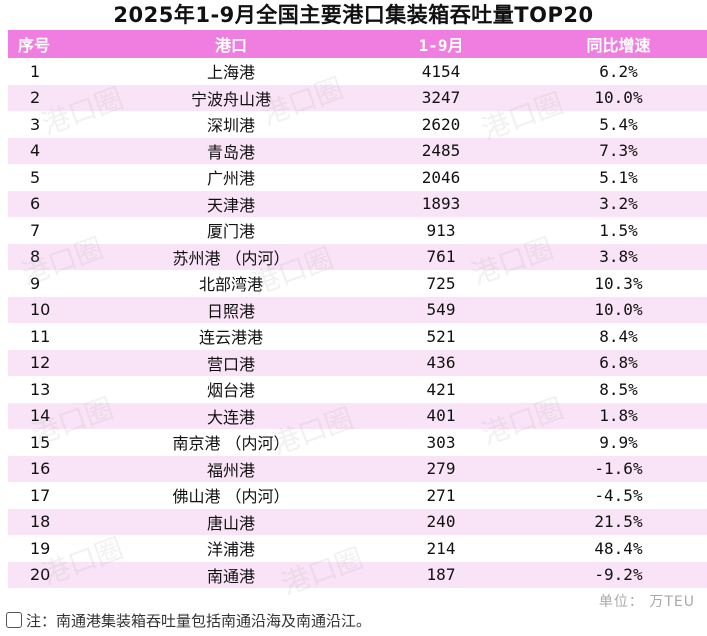 This screenshot has width=707, height=636. What do you see at coordinates (231, 256) in the screenshot?
I see `cell-port: 苏州港 （内河）` at bounding box center [231, 256].